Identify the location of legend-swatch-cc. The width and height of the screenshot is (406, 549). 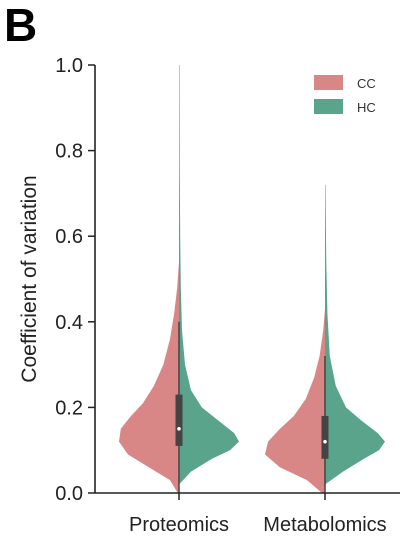
(328, 82).